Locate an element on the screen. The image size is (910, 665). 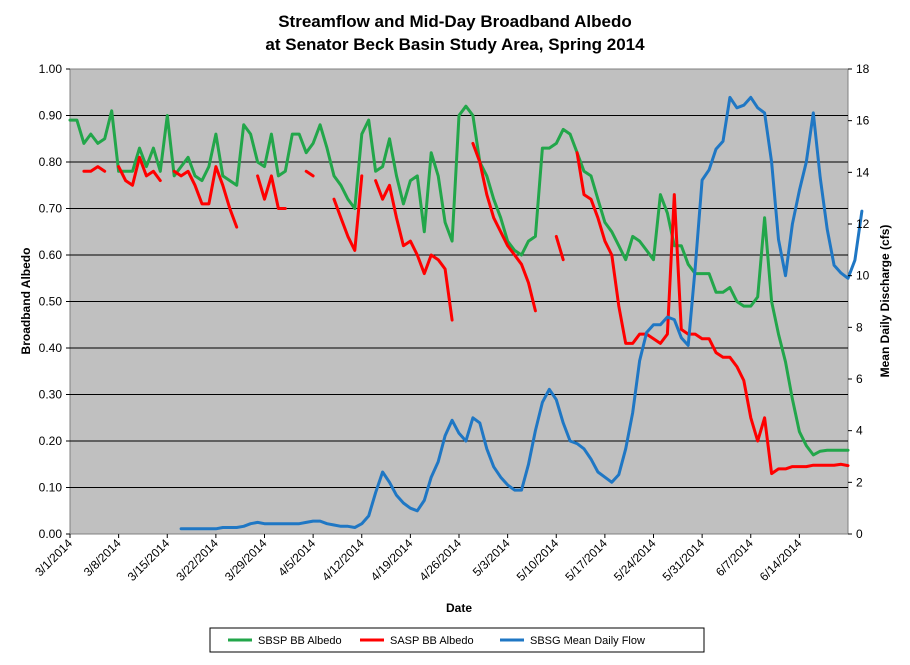
right-tick-label: 18 is located at coordinates (863, 69).